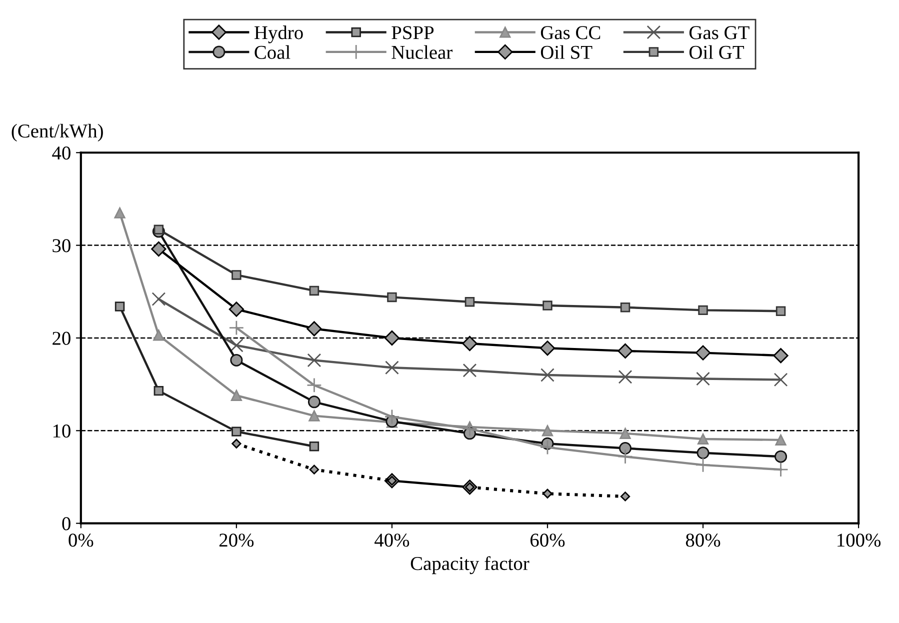 This screenshot has height=623, width=899. Describe the element at coordinates (61, 153) in the screenshot. I see `y-tick-label: 40` at that location.